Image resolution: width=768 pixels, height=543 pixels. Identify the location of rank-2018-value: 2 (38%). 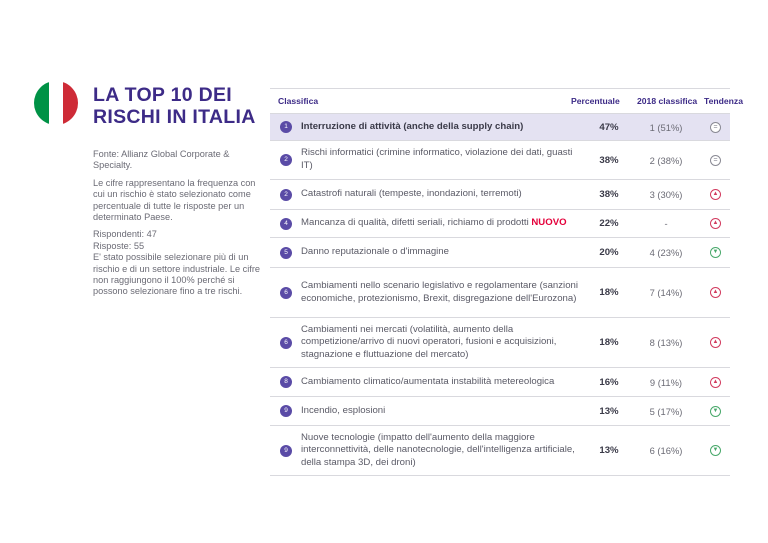
(666, 160).